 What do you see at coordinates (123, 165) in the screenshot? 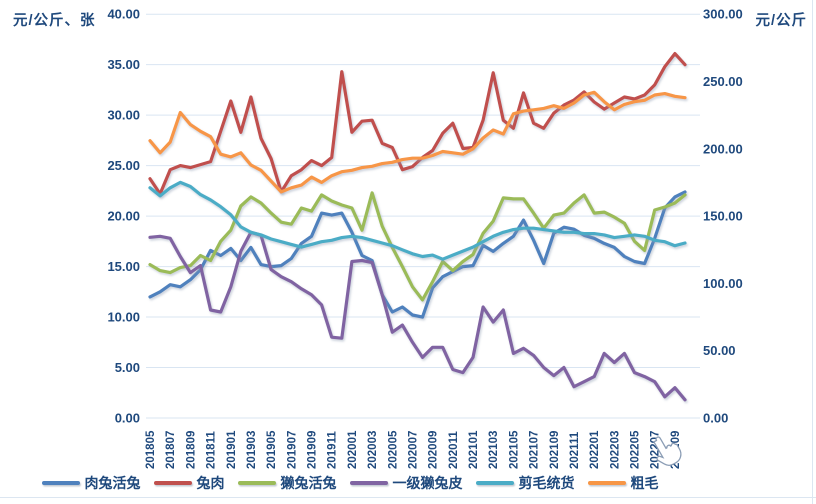
I see `left-axis-tick: 25.00` at bounding box center [123, 165].